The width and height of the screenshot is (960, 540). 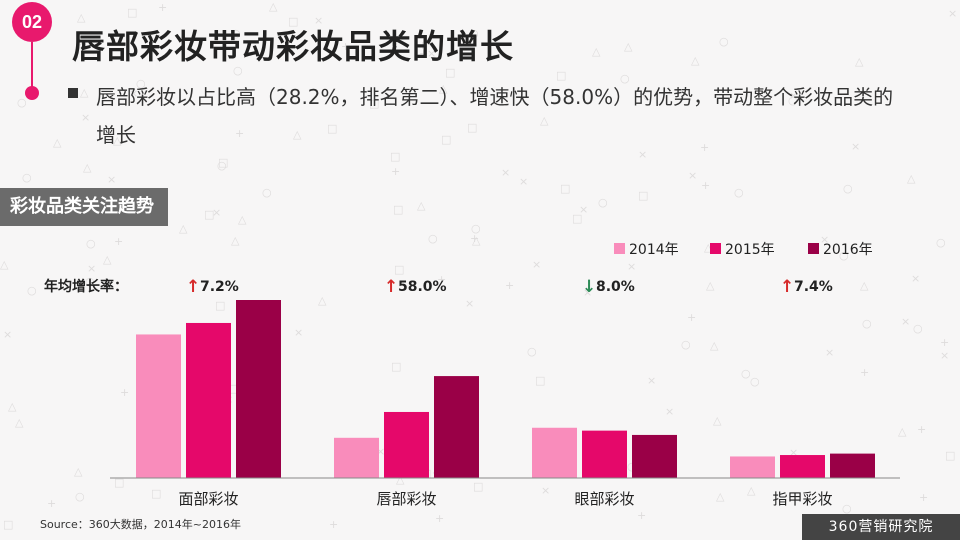 I want to click on legend-label: 2015年, so click(x=750, y=250).